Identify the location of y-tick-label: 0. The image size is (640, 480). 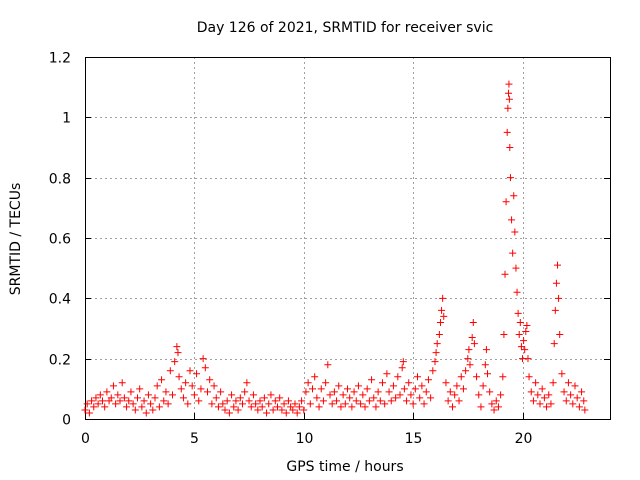
(66, 421).